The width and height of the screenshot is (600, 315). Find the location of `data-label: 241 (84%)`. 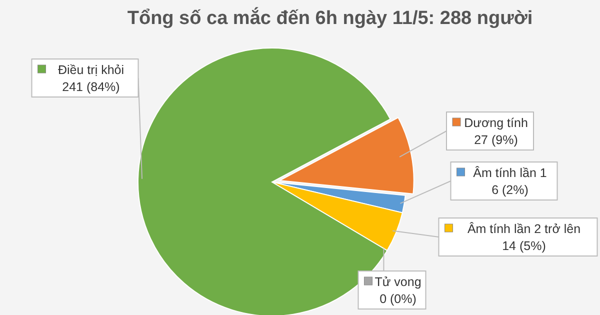

data-label: 241 (84%) is located at coordinates (91, 87).